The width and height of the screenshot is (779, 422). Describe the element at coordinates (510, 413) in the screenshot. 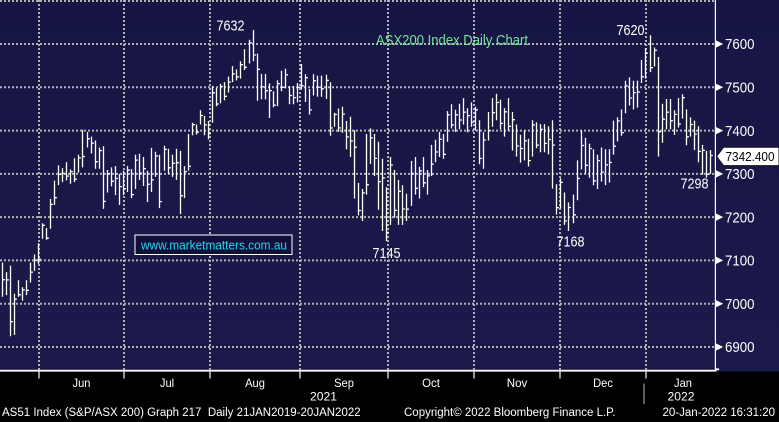

I see `svg-text:Copyright© 2022 Bloomberg Fina: Copyright© 2022 Bloomberg Finance L.P.` at that location.